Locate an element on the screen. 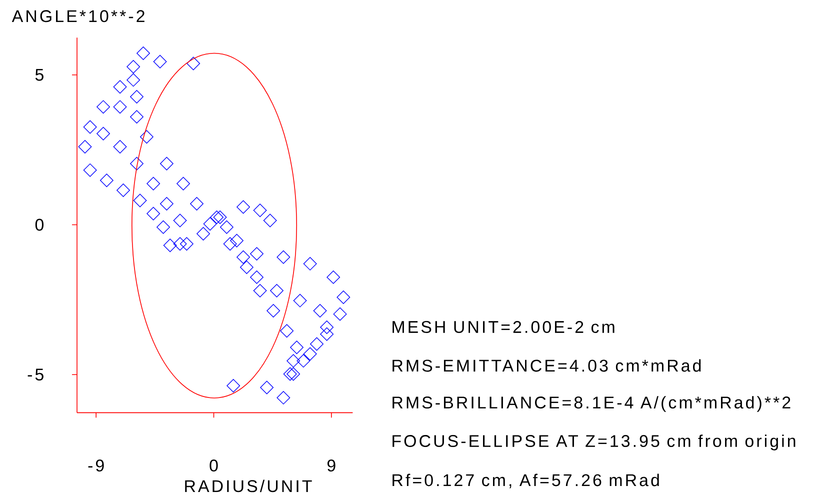  x-tick-label: 0 is located at coordinates (214, 466).